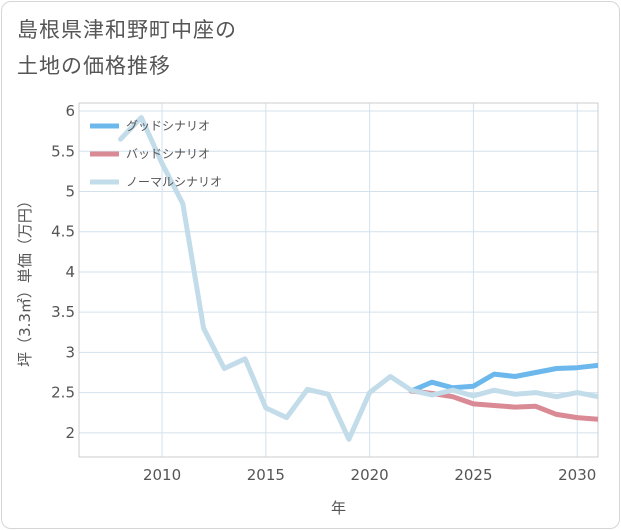  Describe the element at coordinates (168, 126) in the screenshot. I see `legend-label-1: グッドシナリオ` at that location.